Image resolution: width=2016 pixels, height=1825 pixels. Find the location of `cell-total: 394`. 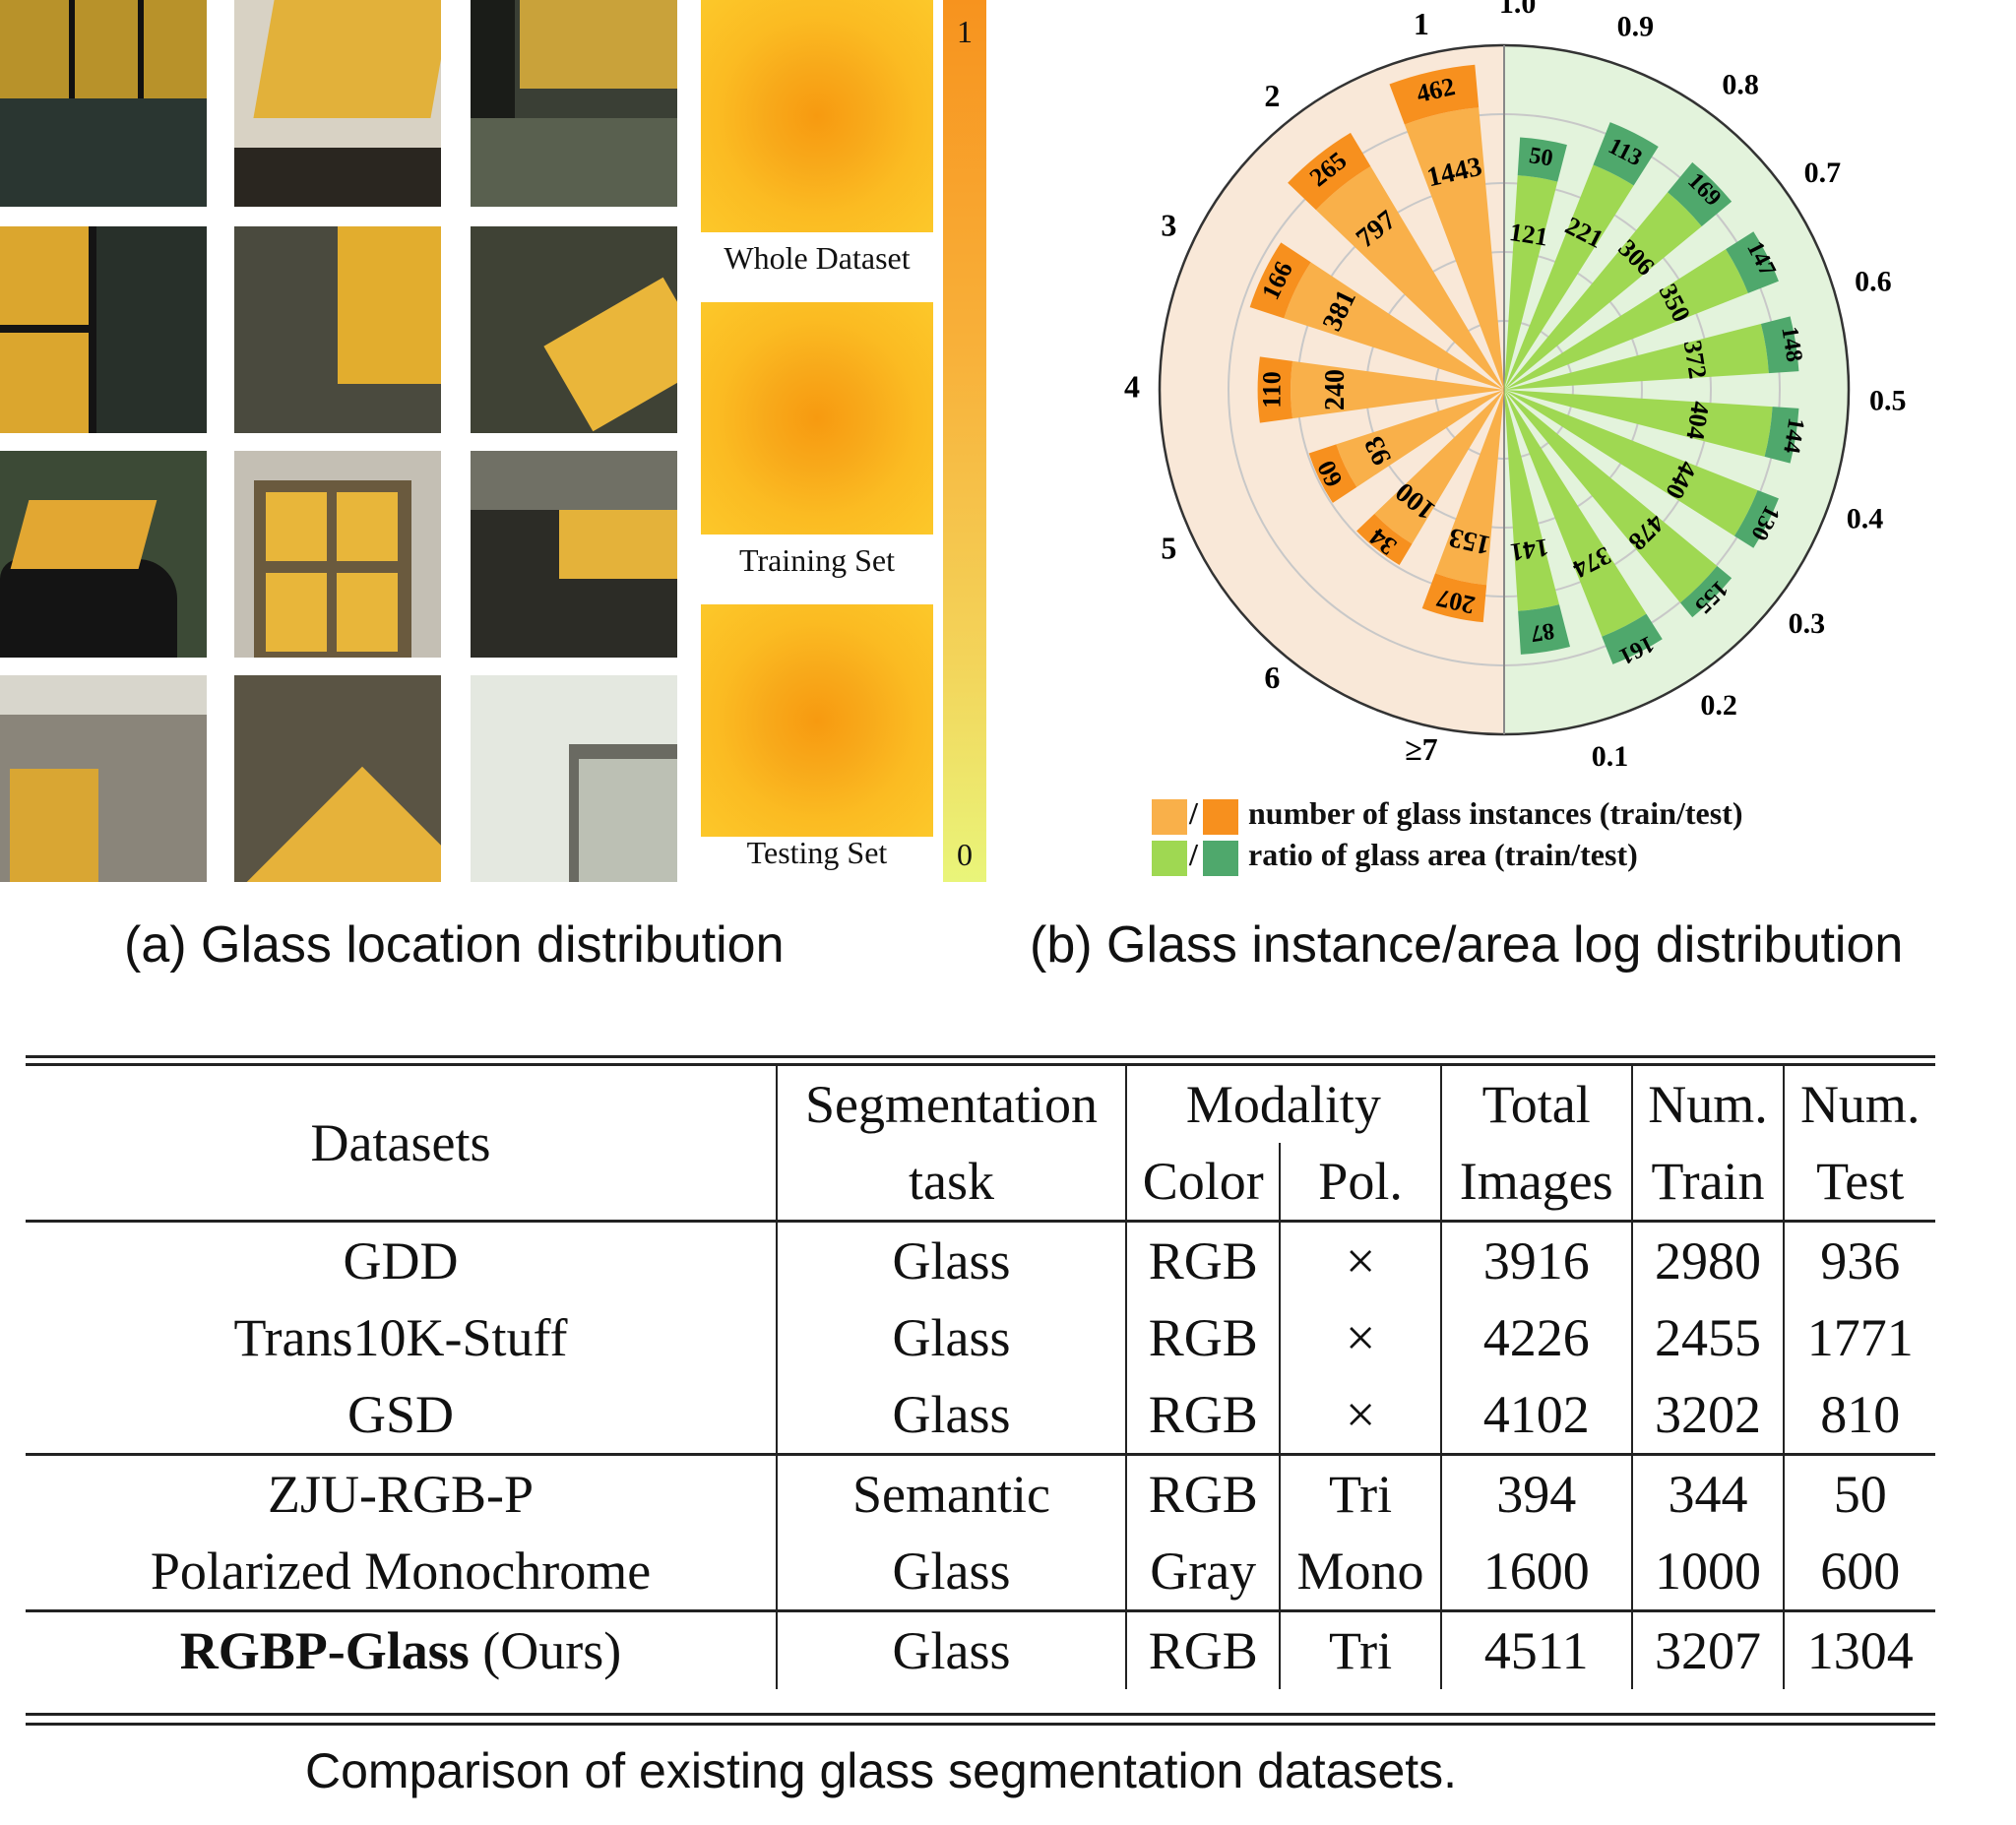

cell-total: 394 is located at coordinates (1535, 1493).